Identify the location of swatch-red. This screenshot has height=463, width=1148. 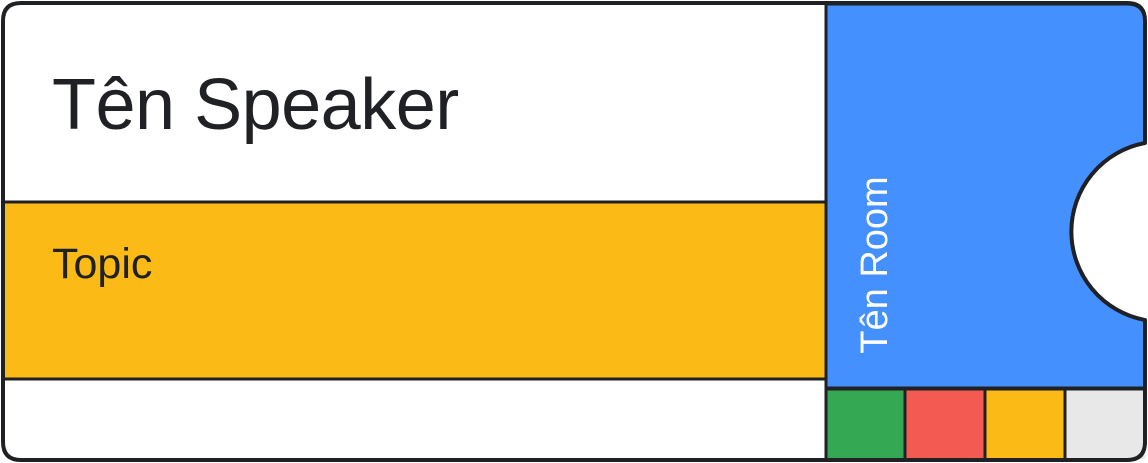
(945, 424).